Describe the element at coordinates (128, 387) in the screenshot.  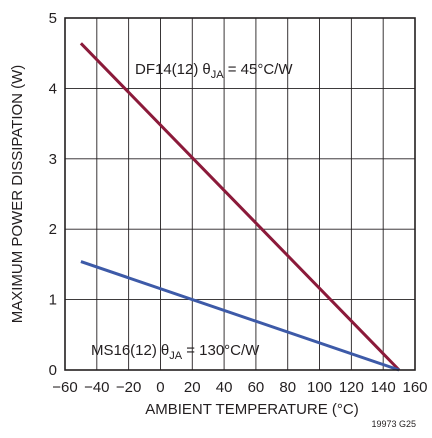
I see `x-tick-label: −20` at that location.